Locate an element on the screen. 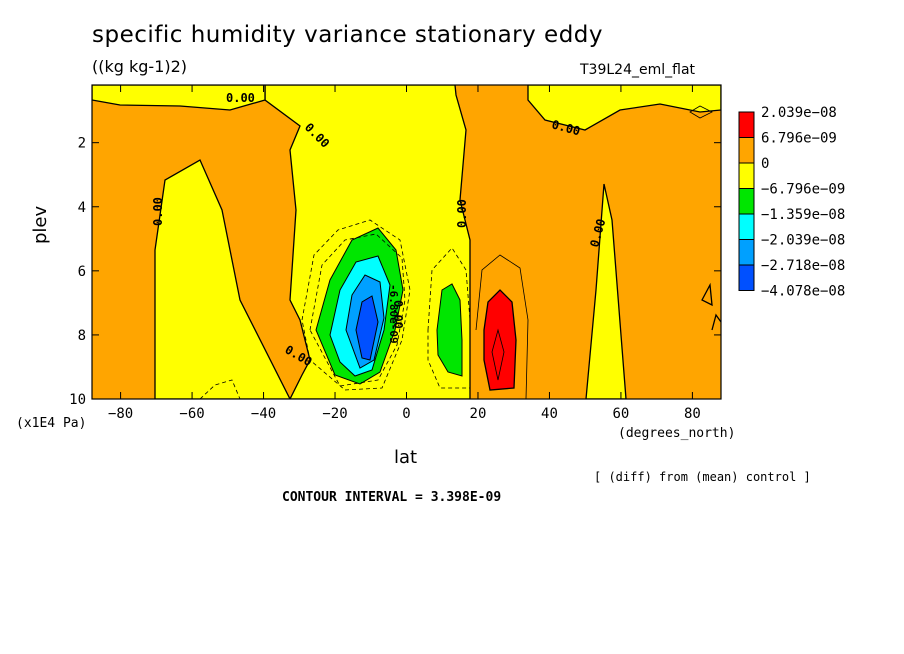 The image size is (904, 654). field-negative-right is located at coordinates (449, 330).